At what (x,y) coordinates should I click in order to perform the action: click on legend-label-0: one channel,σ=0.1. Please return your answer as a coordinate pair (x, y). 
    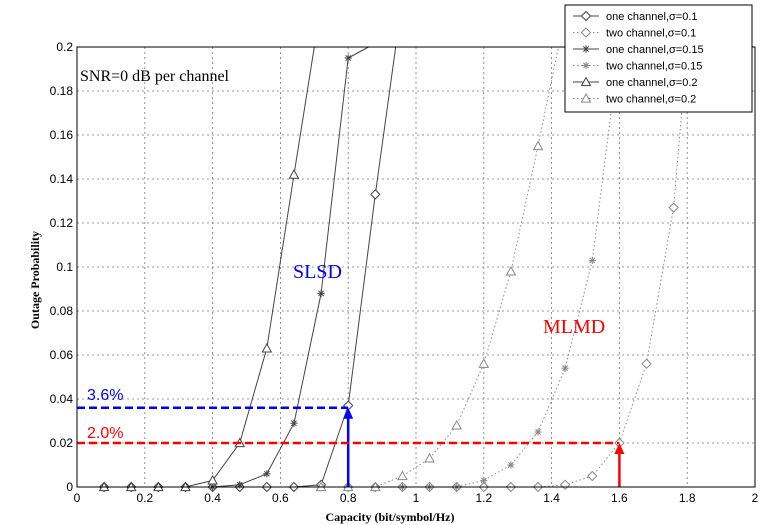
    Looking at the image, I should click on (652, 17).